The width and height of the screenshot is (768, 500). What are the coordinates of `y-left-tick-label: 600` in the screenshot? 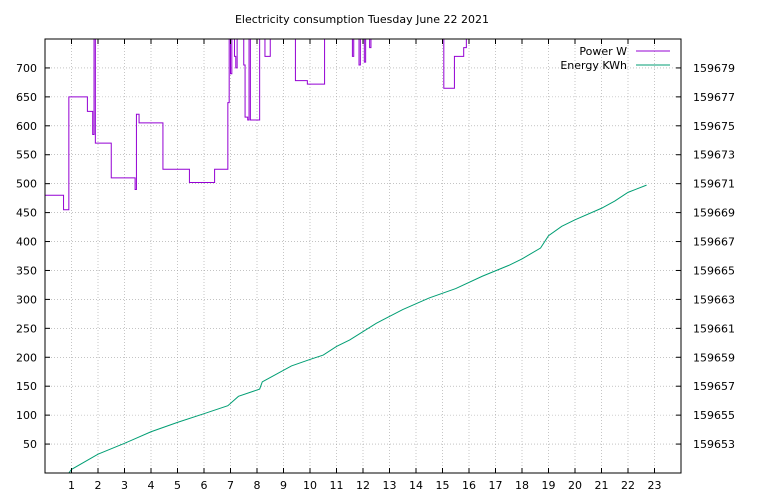 It's located at (26, 126).